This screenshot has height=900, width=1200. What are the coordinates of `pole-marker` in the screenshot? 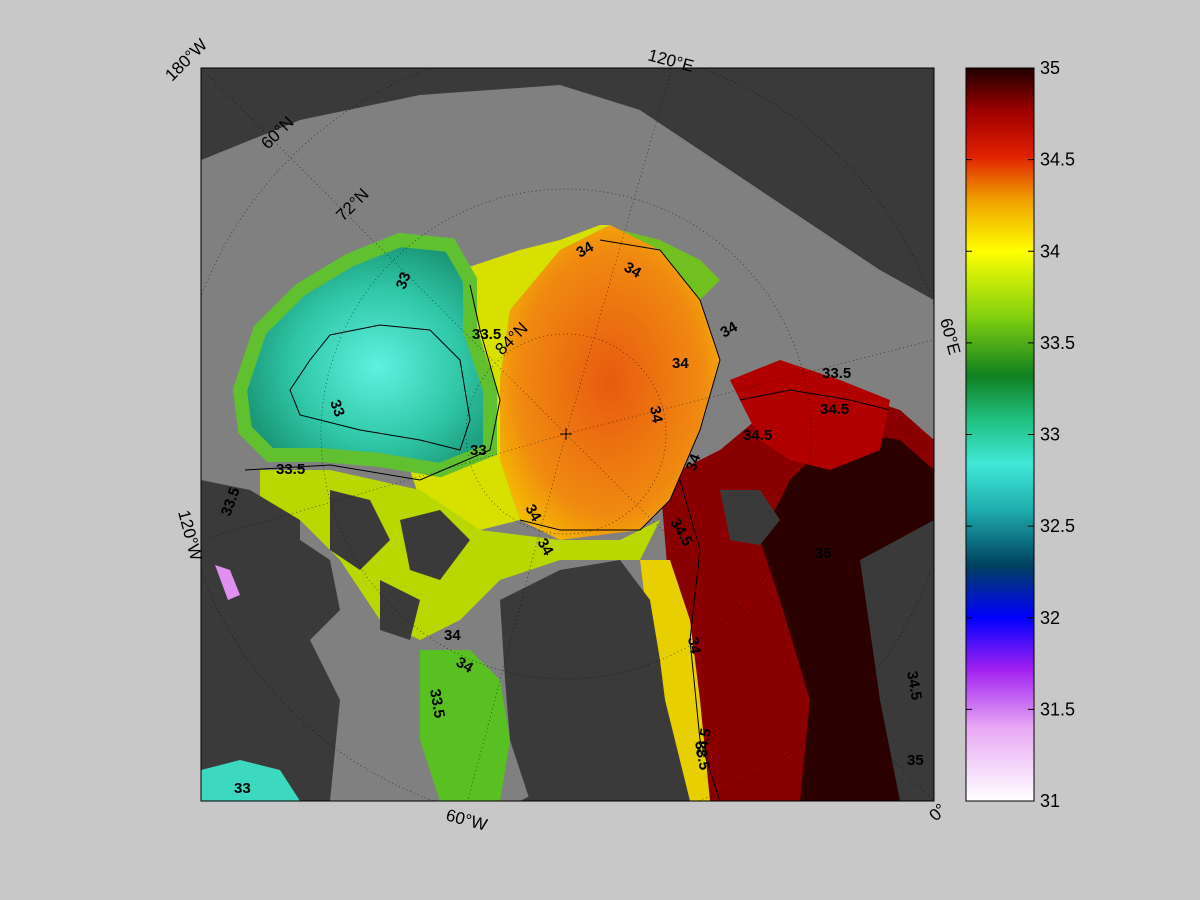 It's located at (566, 434).